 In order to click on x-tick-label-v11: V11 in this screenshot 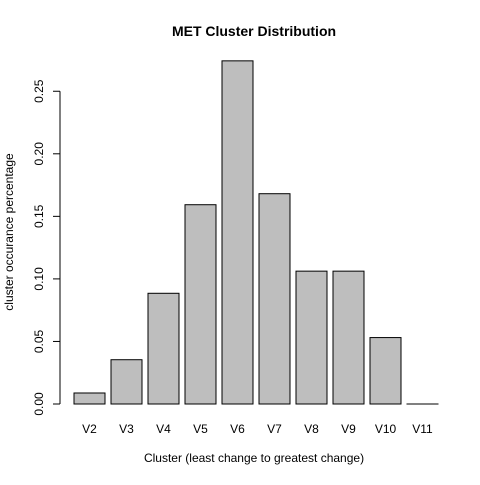, I will do `click(422, 429)`.